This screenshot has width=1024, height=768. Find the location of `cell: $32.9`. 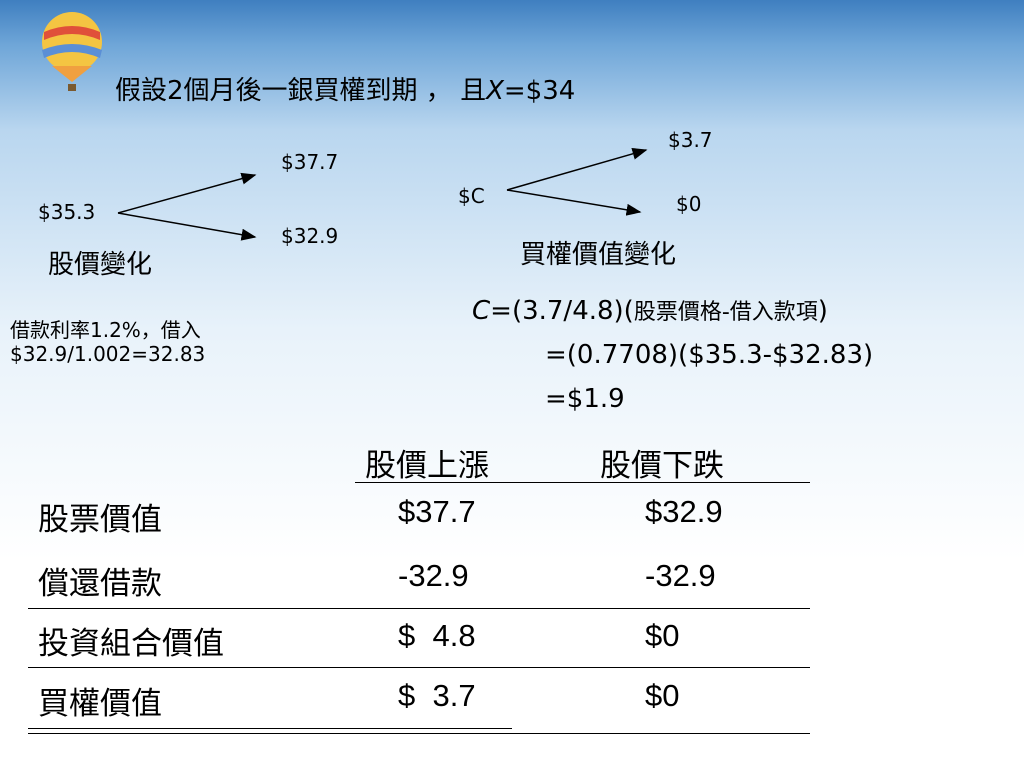

cell: $32.9 is located at coordinates (684, 511).